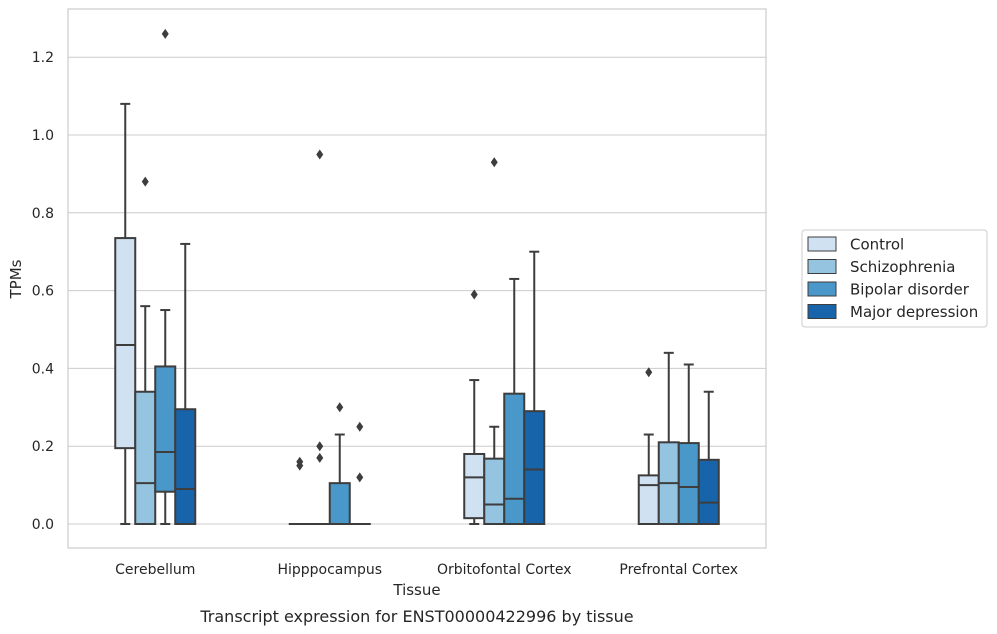  I want to click on x-axis-title: Tissue, so click(416, 590).